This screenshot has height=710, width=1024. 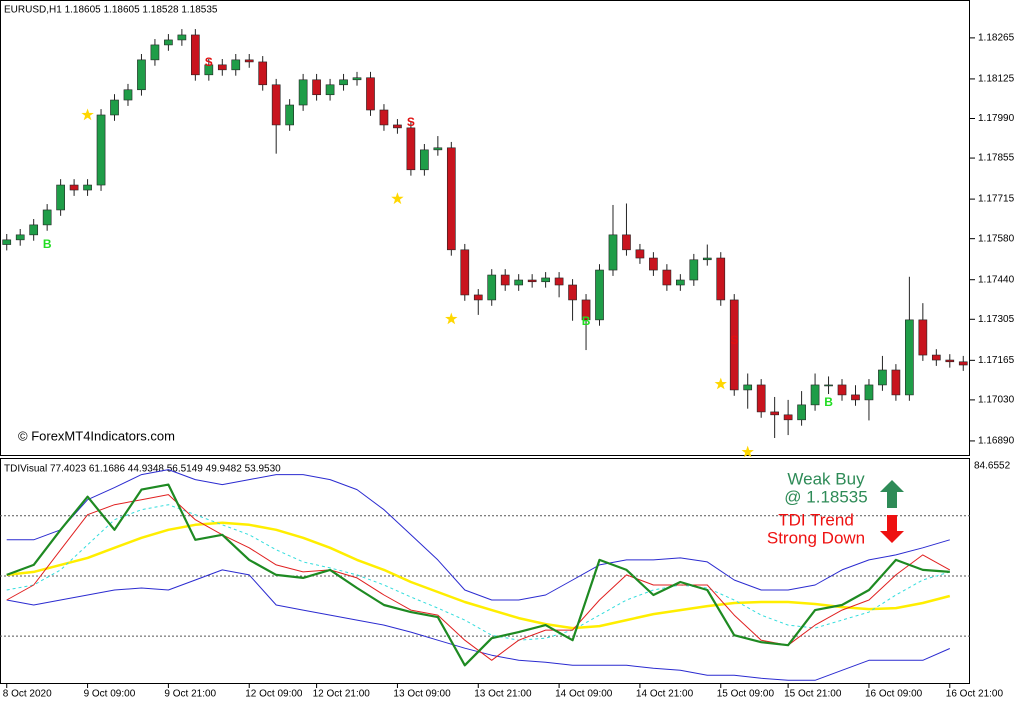 I want to click on annotation-text: Strong Down, so click(x=816, y=537).